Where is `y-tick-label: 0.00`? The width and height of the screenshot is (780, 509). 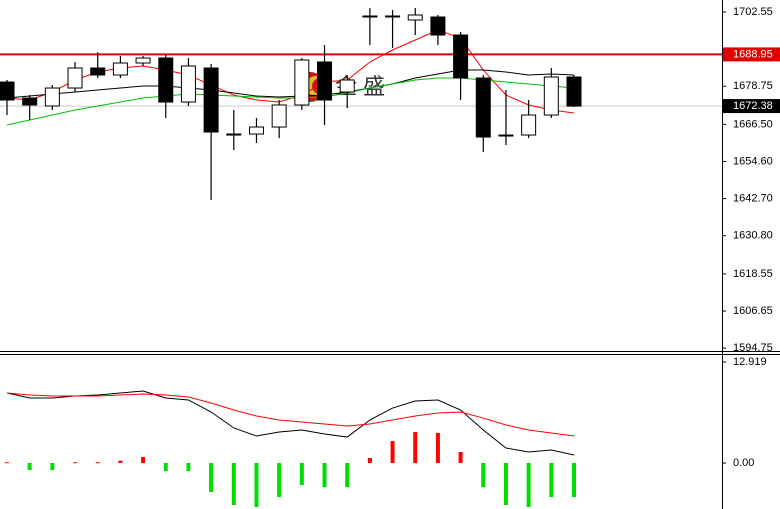
y-tick-label: 0.00 is located at coordinates (743, 463).